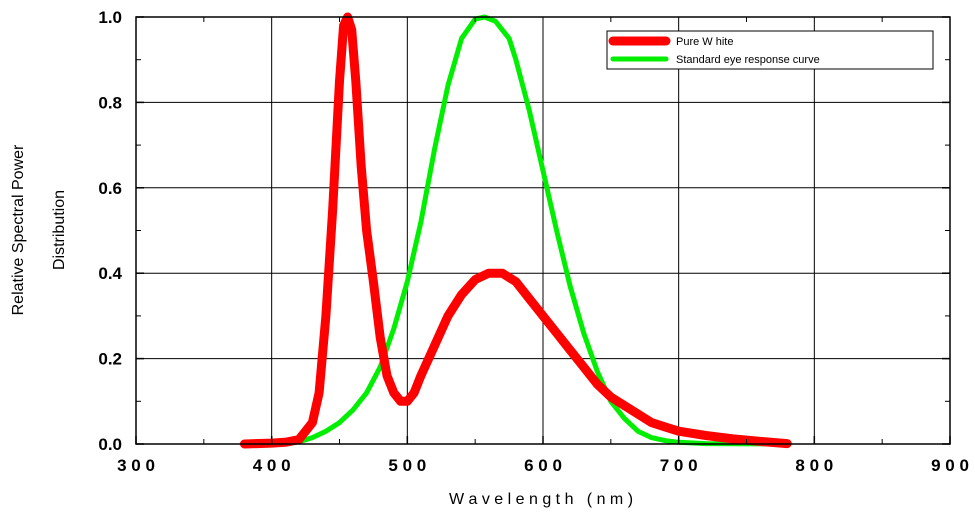 The width and height of the screenshot is (975, 519). I want to click on x-tick-label-300: 3 0 0, so click(136, 465).